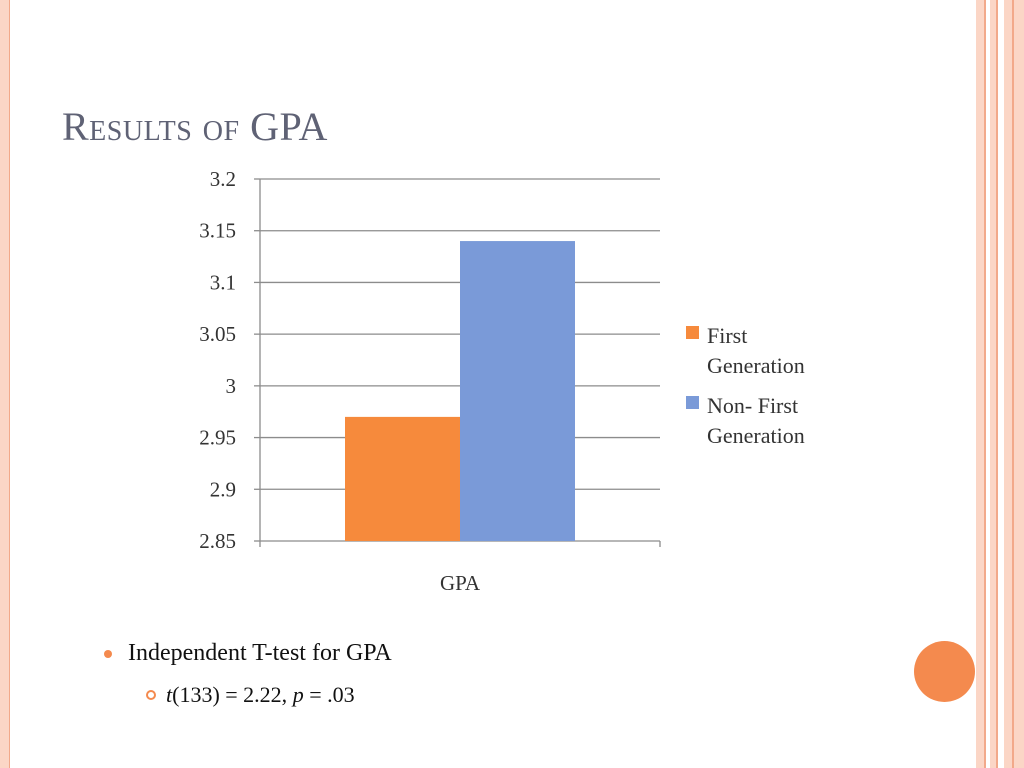 This screenshot has height=768, width=1024. What do you see at coordinates (223, 489) in the screenshot?
I see `y-tick-label: 2.9` at bounding box center [223, 489].